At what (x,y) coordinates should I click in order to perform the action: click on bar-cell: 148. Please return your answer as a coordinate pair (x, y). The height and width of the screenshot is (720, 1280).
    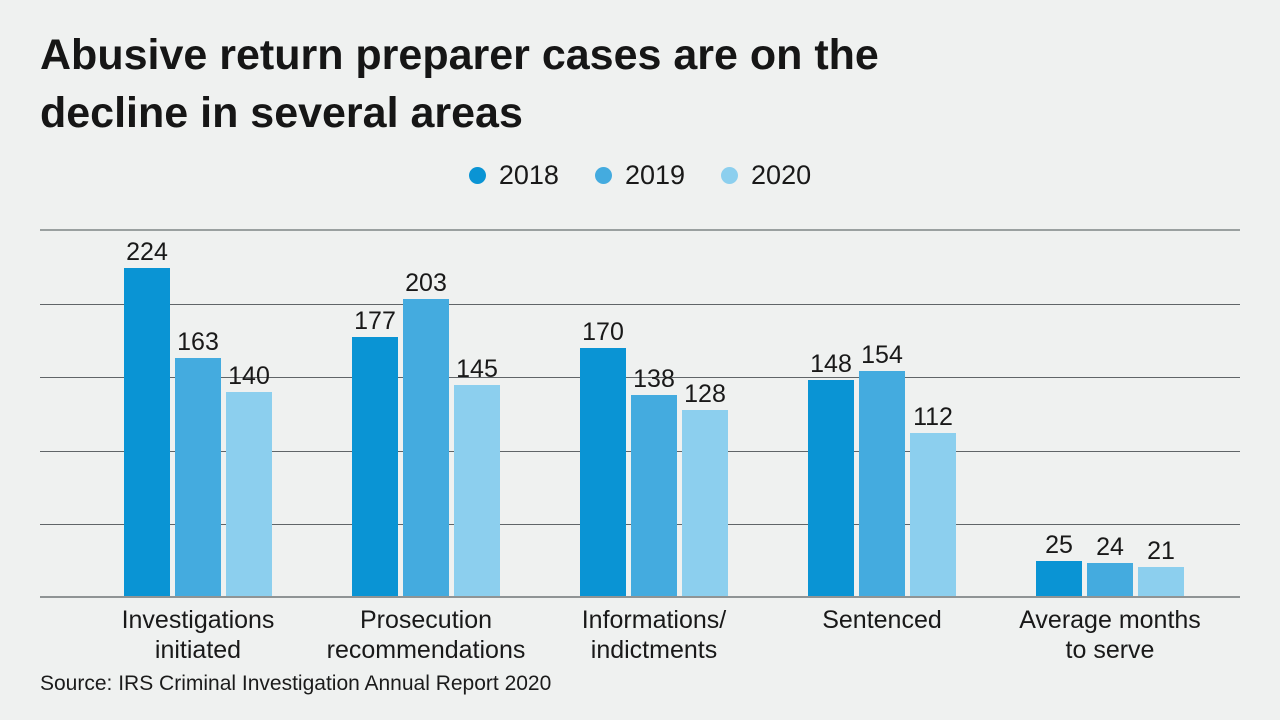
    Looking at the image, I should click on (831, 414).